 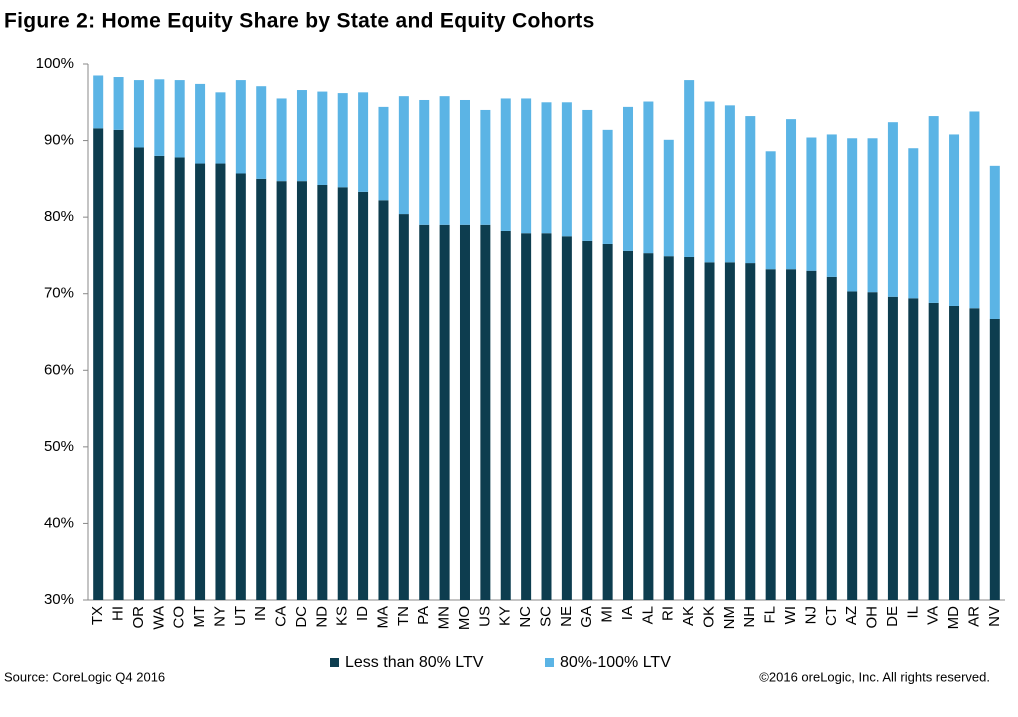 I want to click on x-tick-label: HI, so click(x=118, y=613).